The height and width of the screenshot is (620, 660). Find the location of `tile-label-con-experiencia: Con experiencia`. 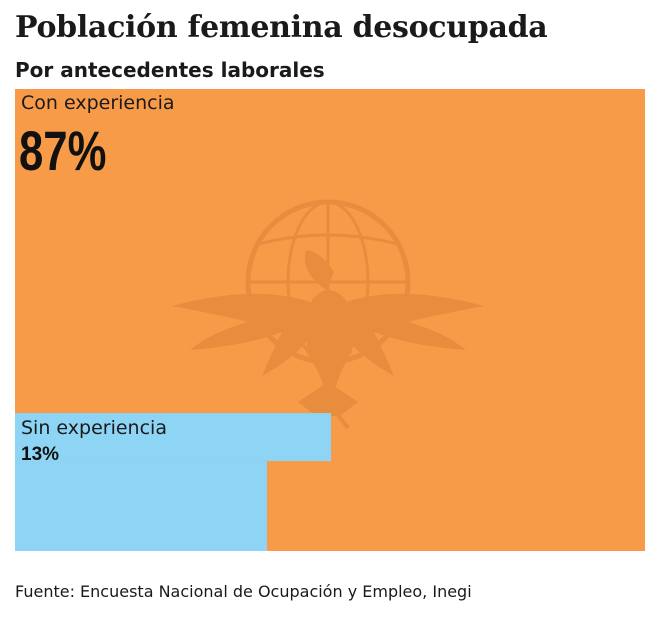

tile-label-con-experiencia: Con experiencia is located at coordinates (98, 103).